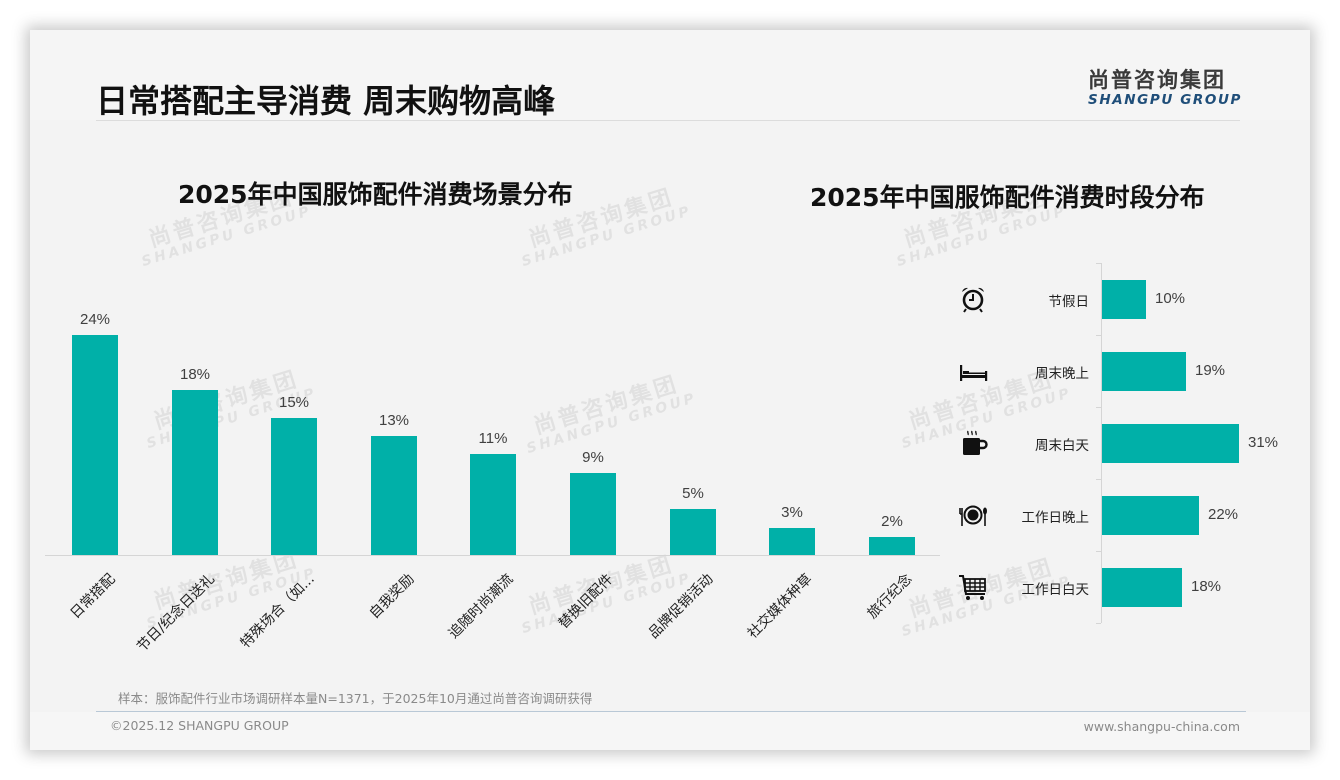 The image size is (1340, 780). Describe the element at coordinates (1170, 298) in the screenshot. I see `bar-value-label: 10%` at that location.